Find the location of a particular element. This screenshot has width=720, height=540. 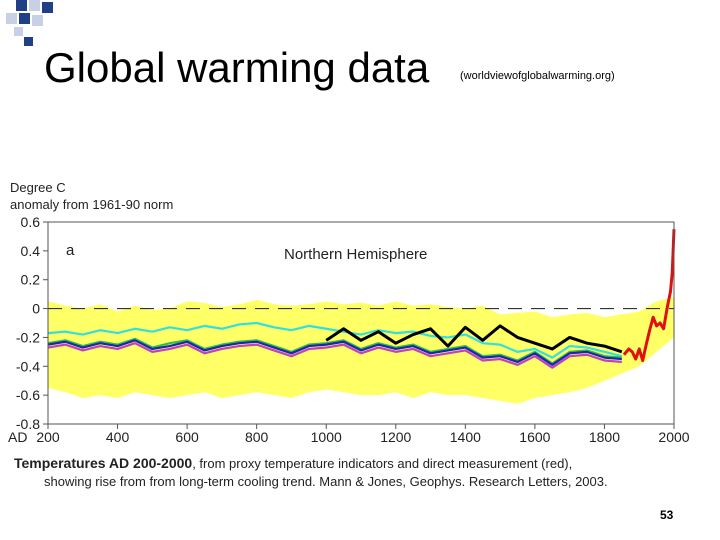

y-tick-label: -0.6 is located at coordinates (28, 395).